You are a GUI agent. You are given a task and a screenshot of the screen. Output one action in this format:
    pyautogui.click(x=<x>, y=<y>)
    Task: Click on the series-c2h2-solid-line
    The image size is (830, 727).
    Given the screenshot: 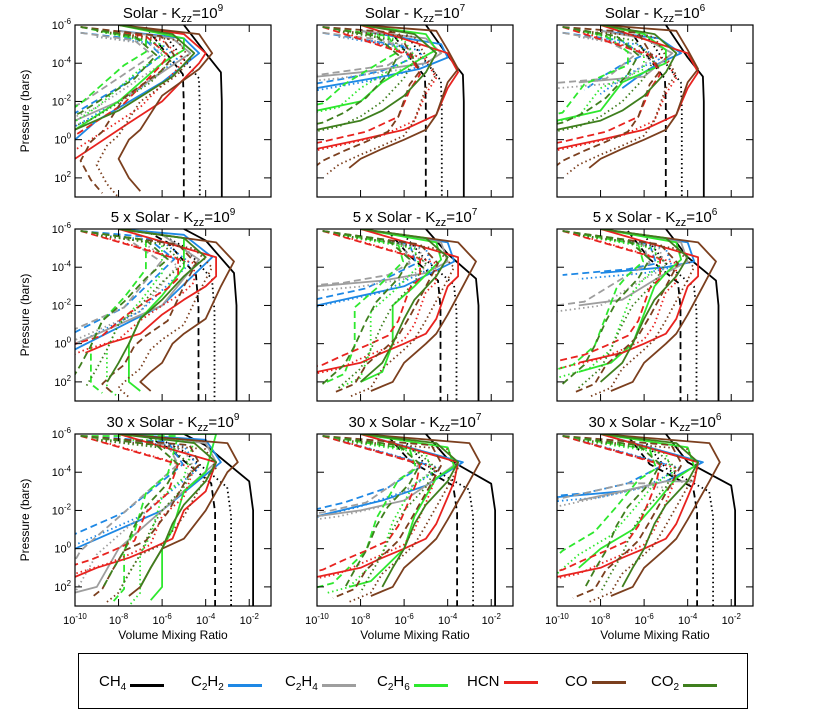 What is the action you would take?
    pyautogui.click(x=383, y=59)
    